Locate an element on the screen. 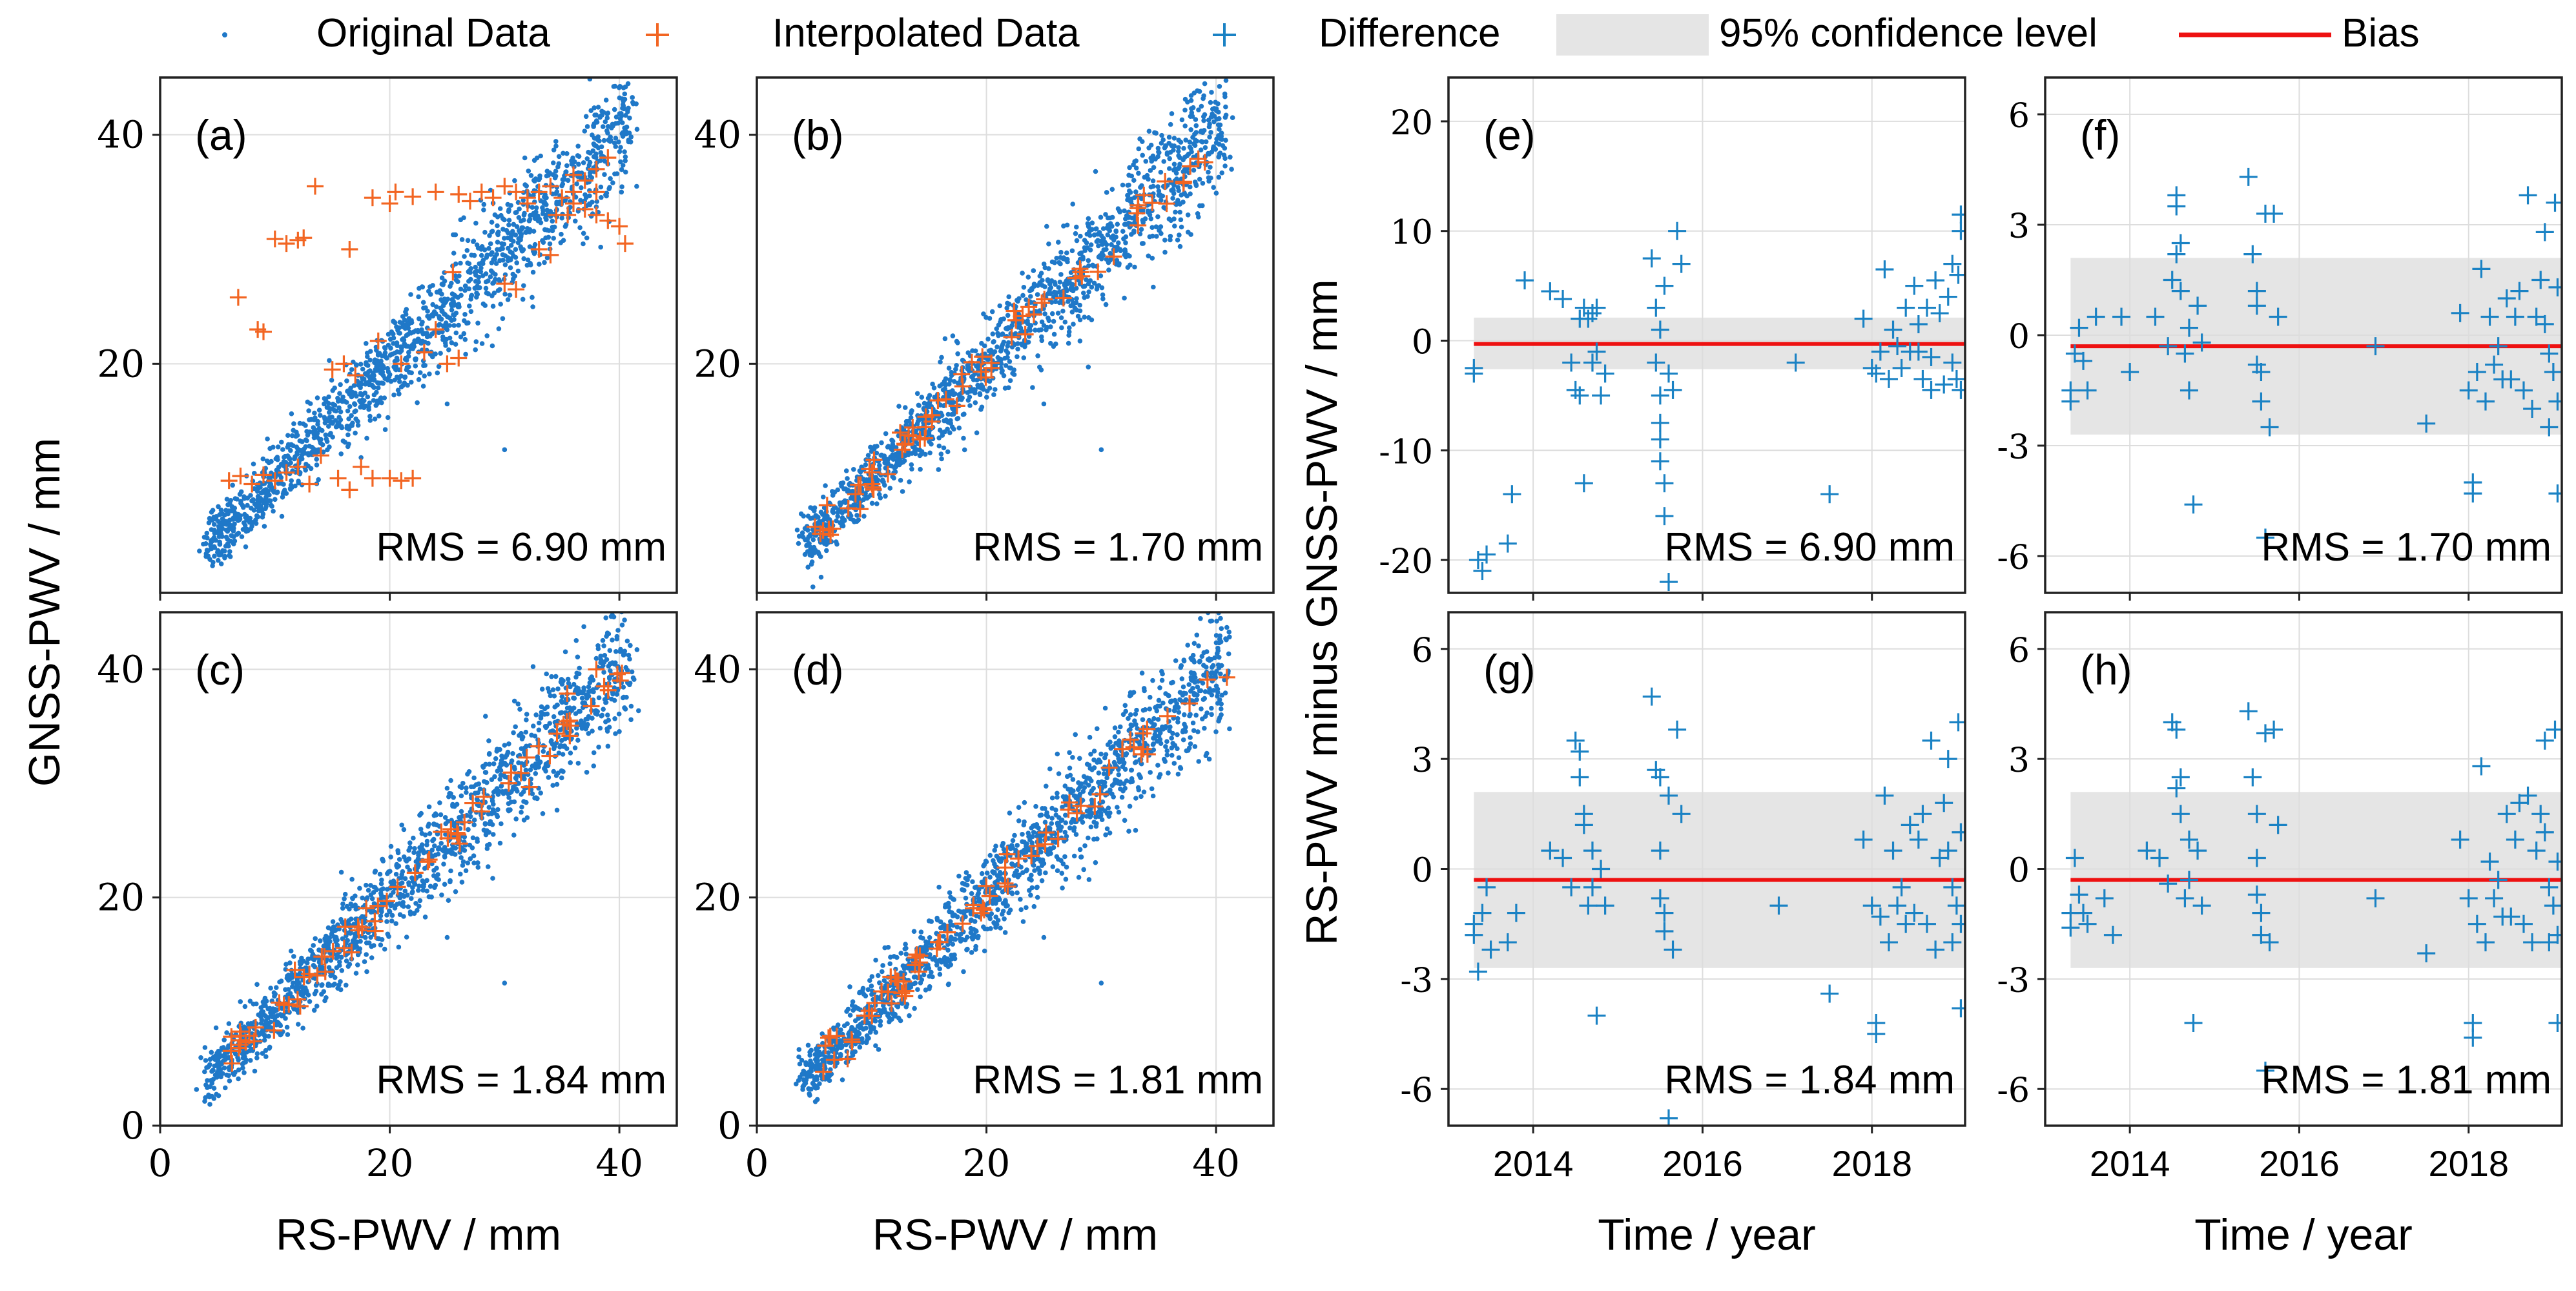 The image size is (2576, 1291). legend-bias-label: Bias is located at coordinates (2381, 33).